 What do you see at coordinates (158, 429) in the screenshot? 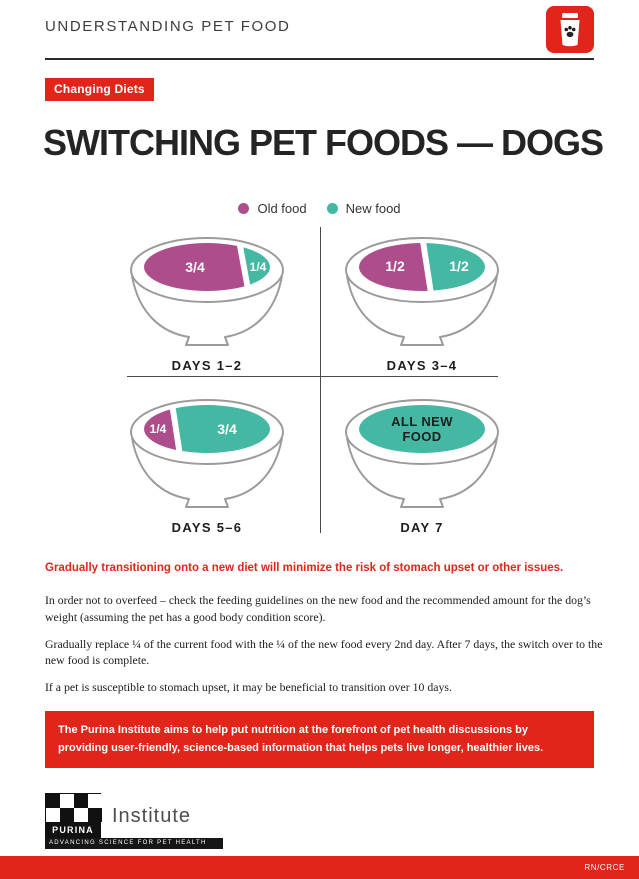
I see `portion-label-old: 1/4` at bounding box center [158, 429].